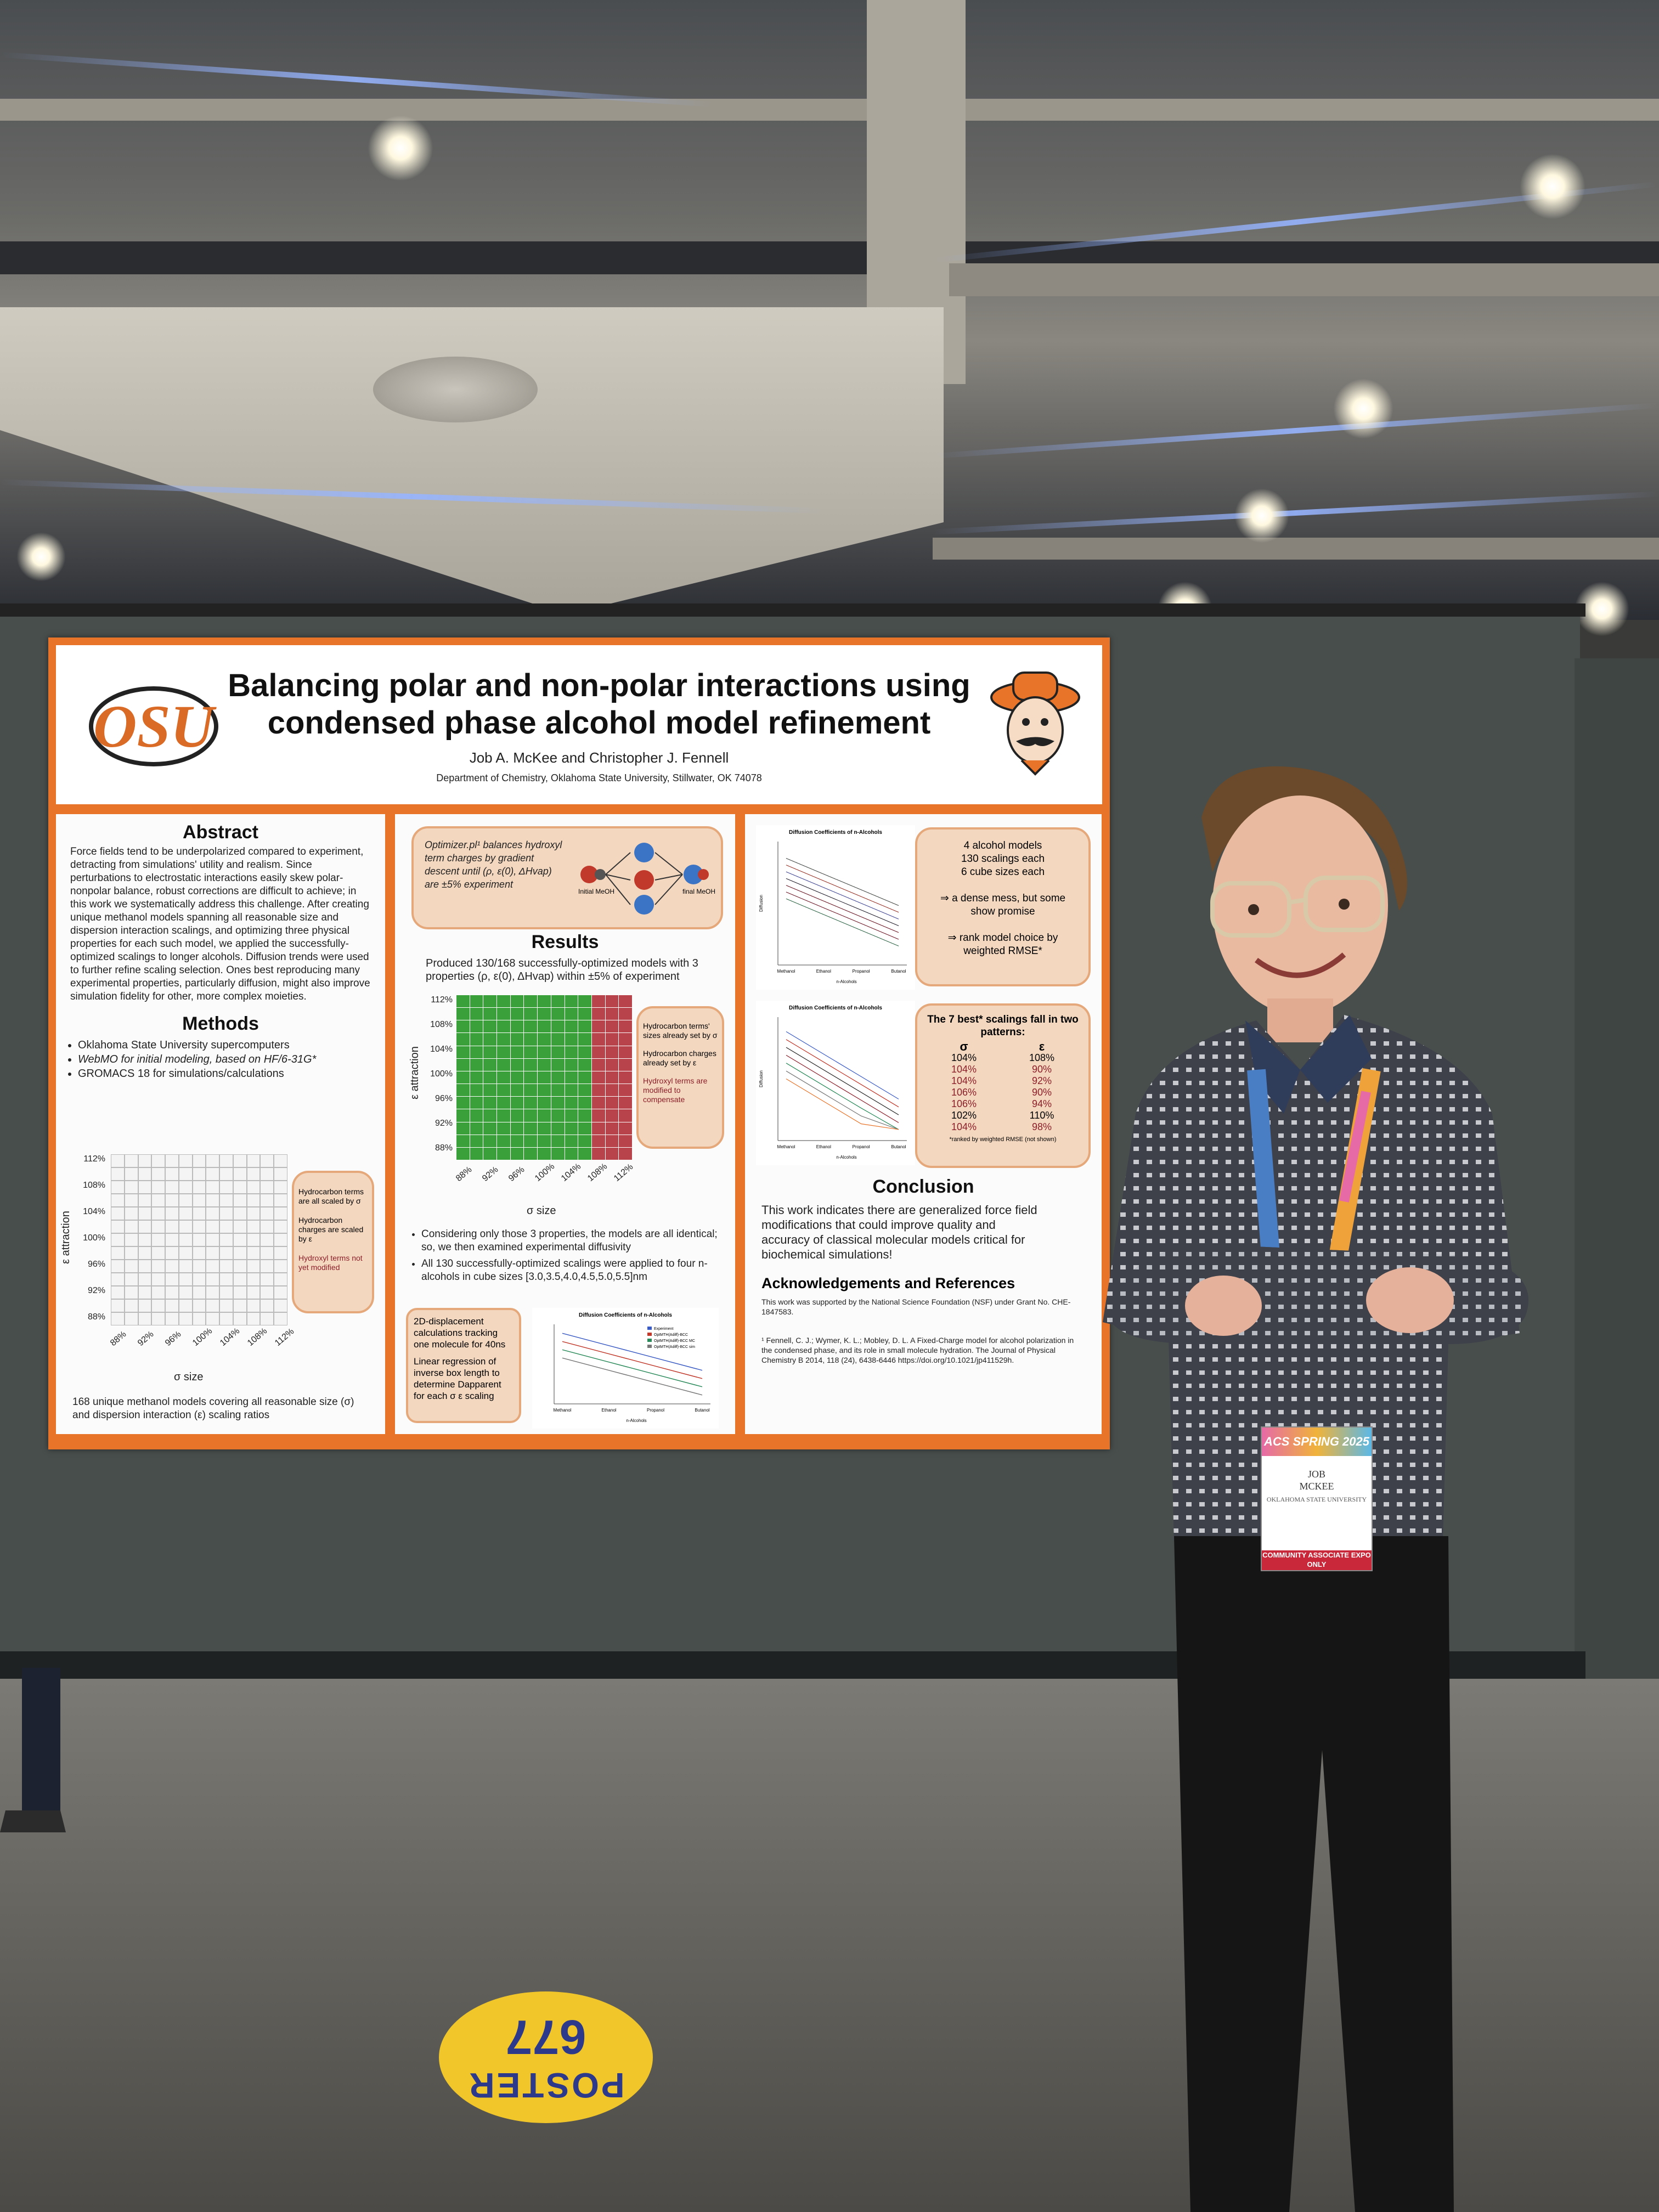  What do you see at coordinates (1317, 1560) in the screenshot?
I see `badge-footer: COMMUNITY ASSOCIATE EXPO ONLY` at bounding box center [1317, 1560].